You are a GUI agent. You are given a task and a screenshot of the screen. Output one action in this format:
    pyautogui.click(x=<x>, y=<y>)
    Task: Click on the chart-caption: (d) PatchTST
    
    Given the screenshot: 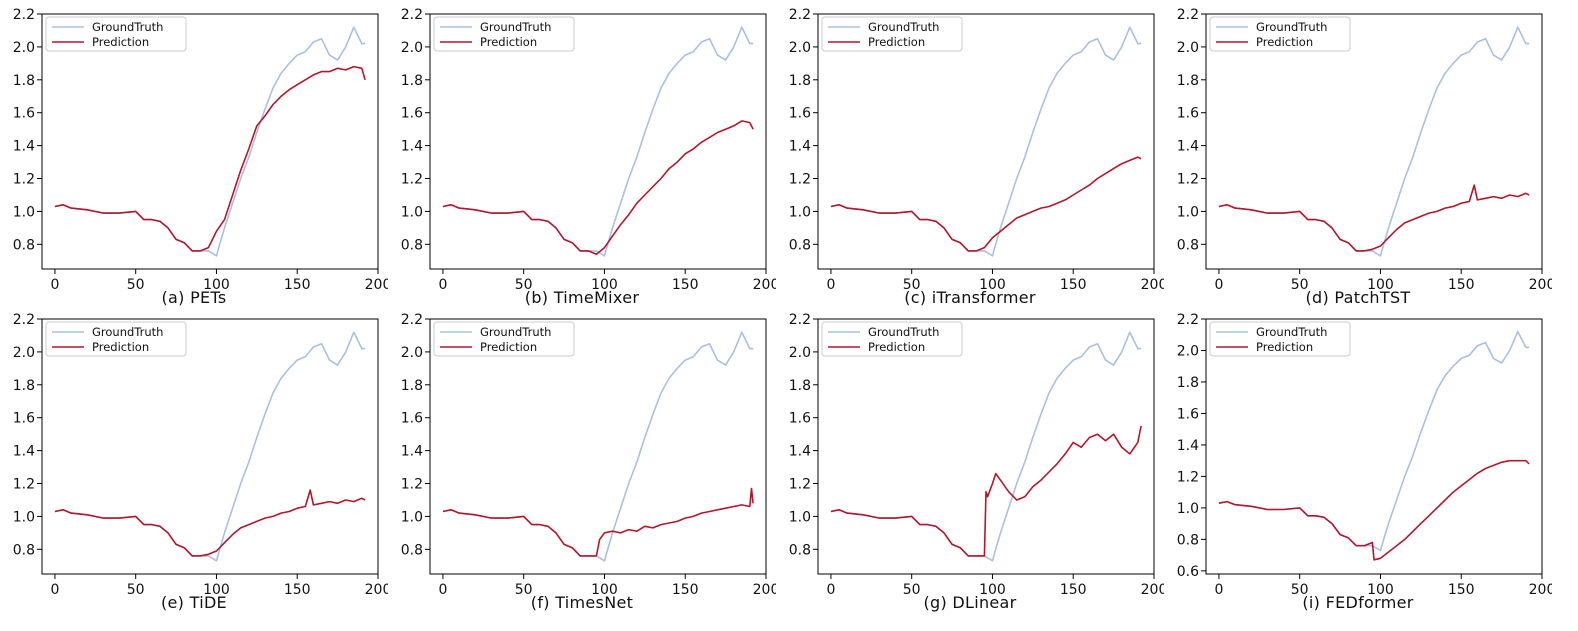 What is the action you would take?
    pyautogui.click(x=1358, y=297)
    